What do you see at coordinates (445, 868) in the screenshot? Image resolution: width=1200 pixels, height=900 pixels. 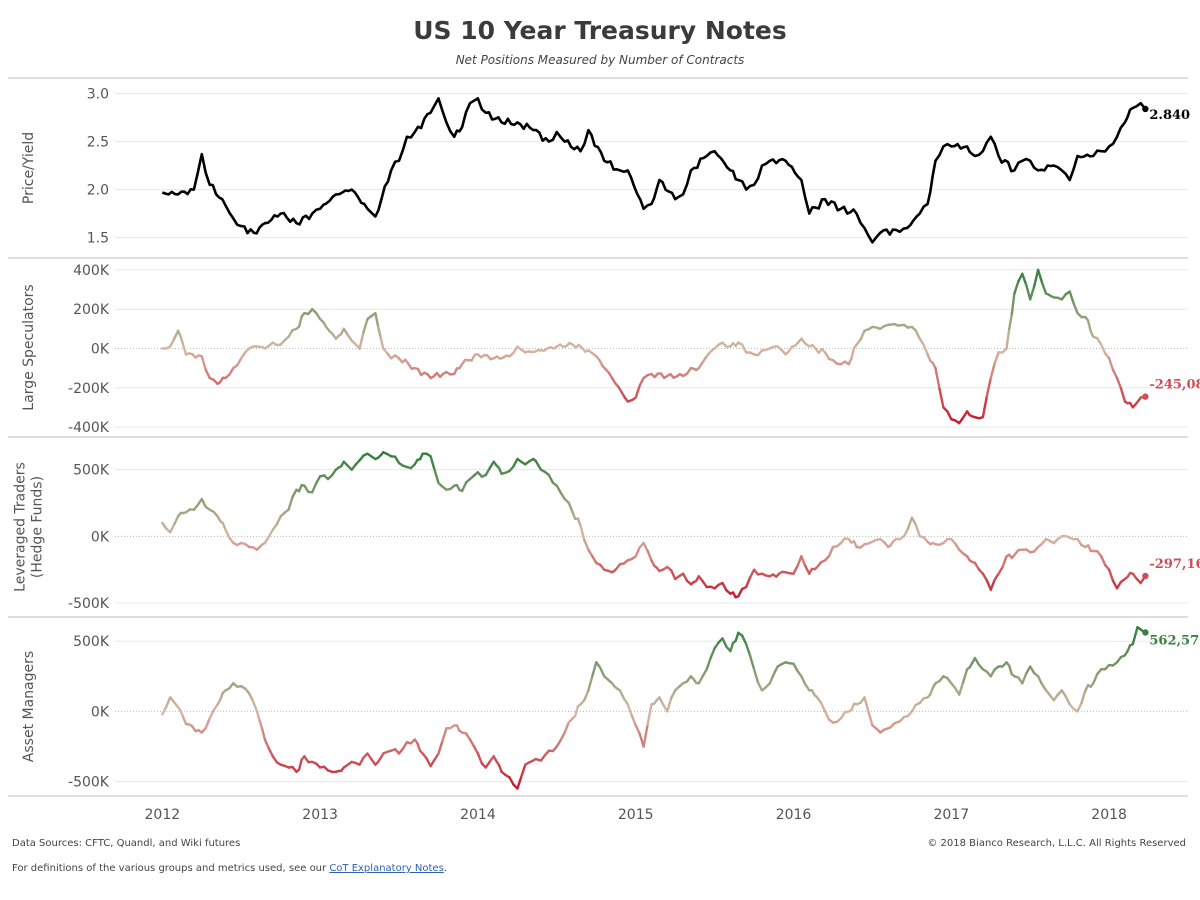 I see `definitions-suffix: .` at bounding box center [445, 868].